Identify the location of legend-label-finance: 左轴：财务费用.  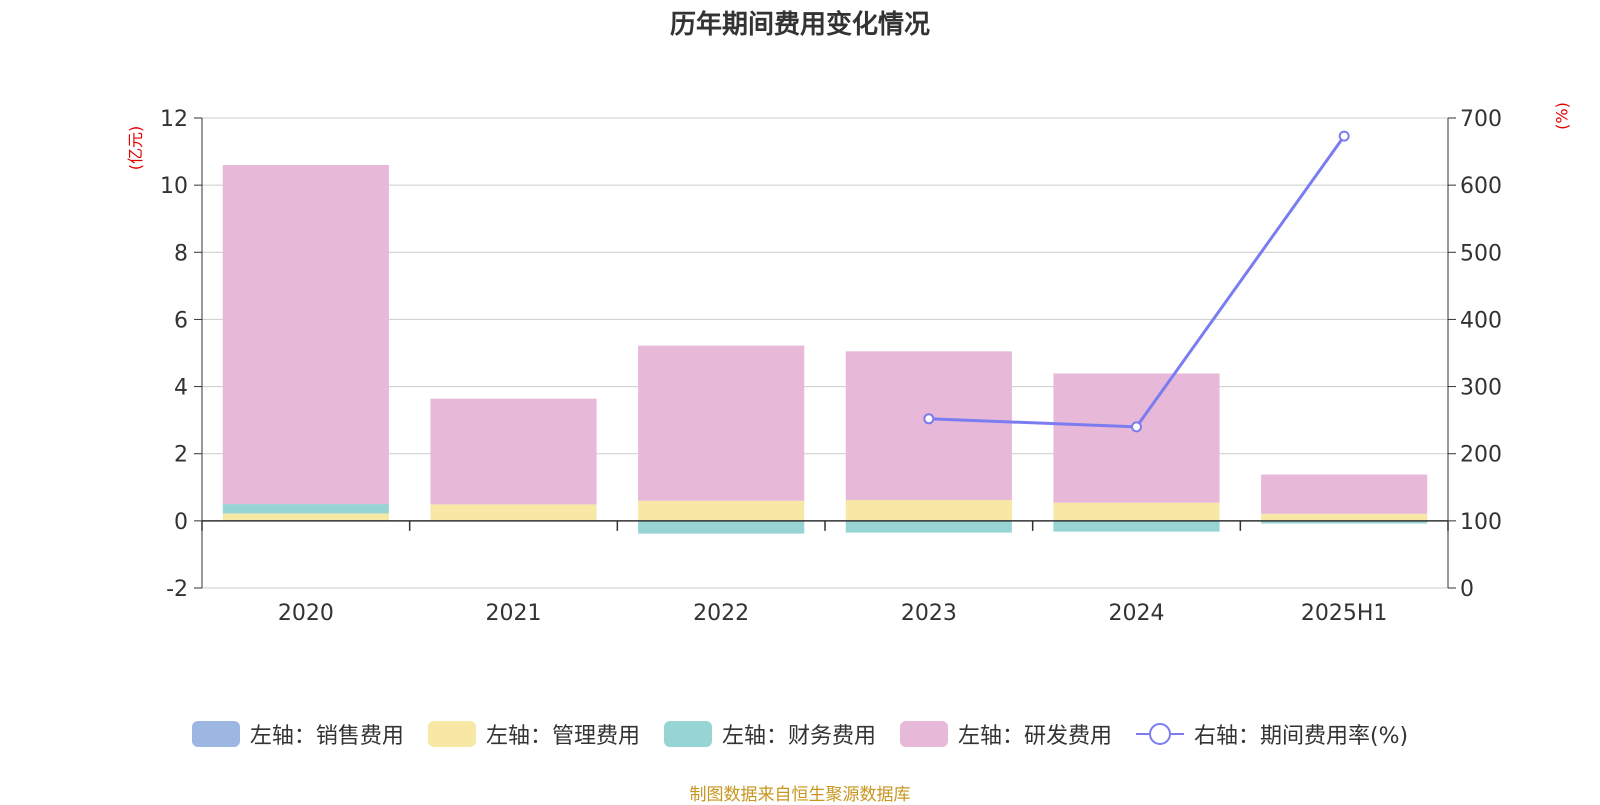
(798, 736).